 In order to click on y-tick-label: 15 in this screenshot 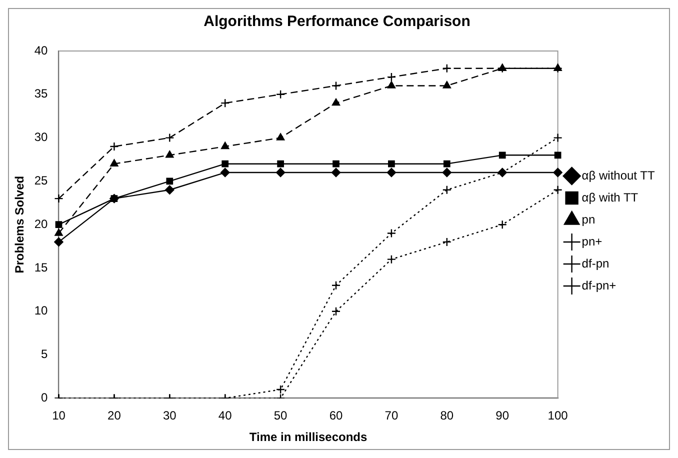, I will do `click(41, 267)`.